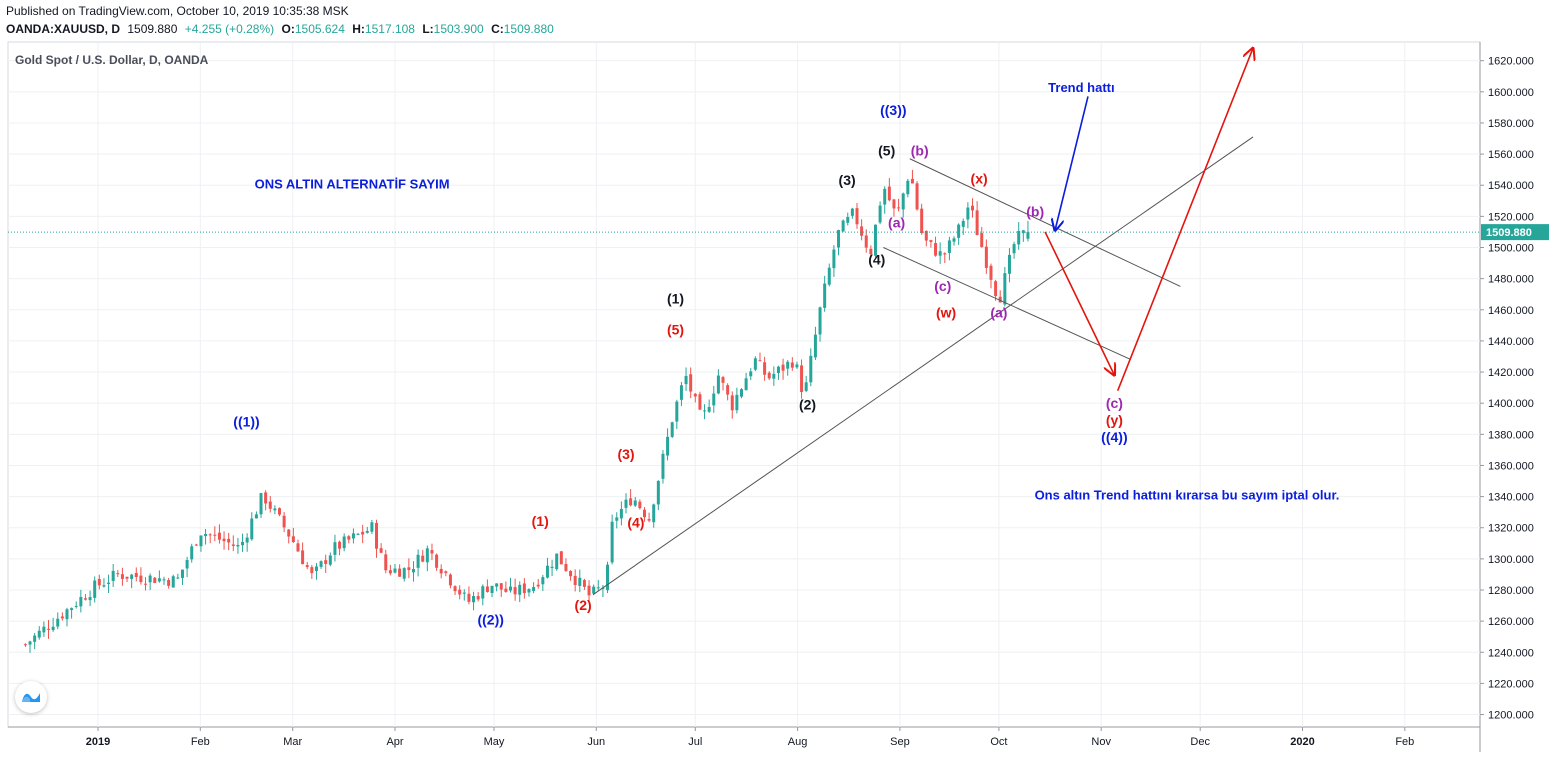  I want to click on high-value: 1517.108, so click(389, 29).